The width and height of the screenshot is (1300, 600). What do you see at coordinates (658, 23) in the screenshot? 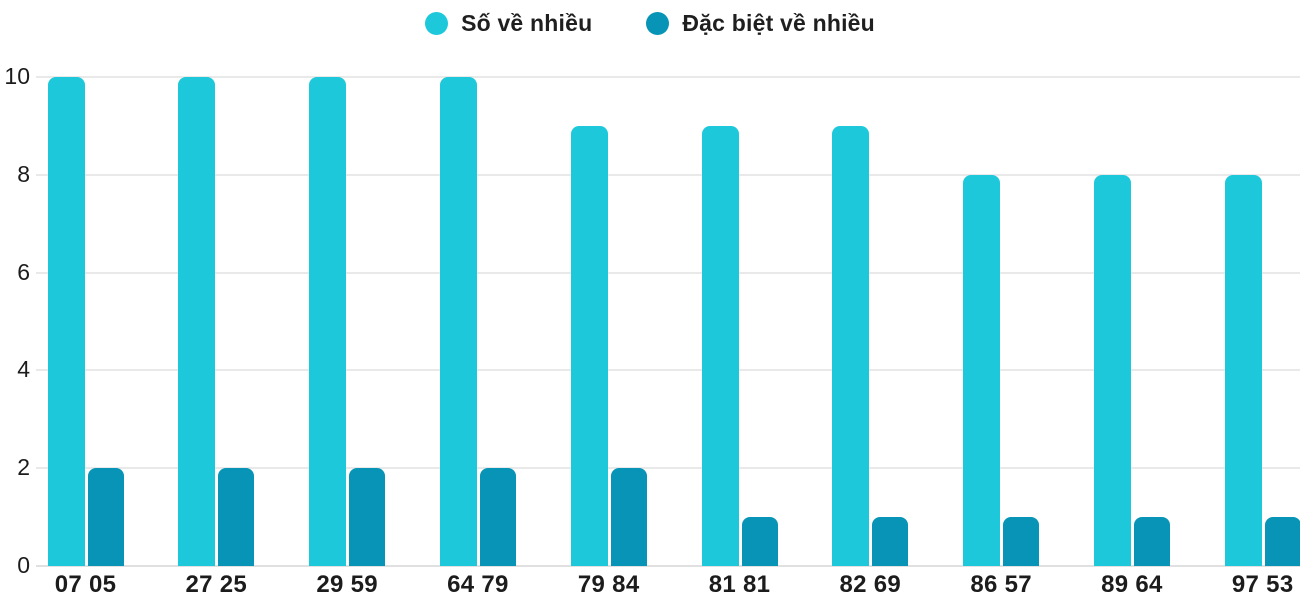
I see `legend-dot-dac-biet-ve-nhieu-icon` at bounding box center [658, 23].